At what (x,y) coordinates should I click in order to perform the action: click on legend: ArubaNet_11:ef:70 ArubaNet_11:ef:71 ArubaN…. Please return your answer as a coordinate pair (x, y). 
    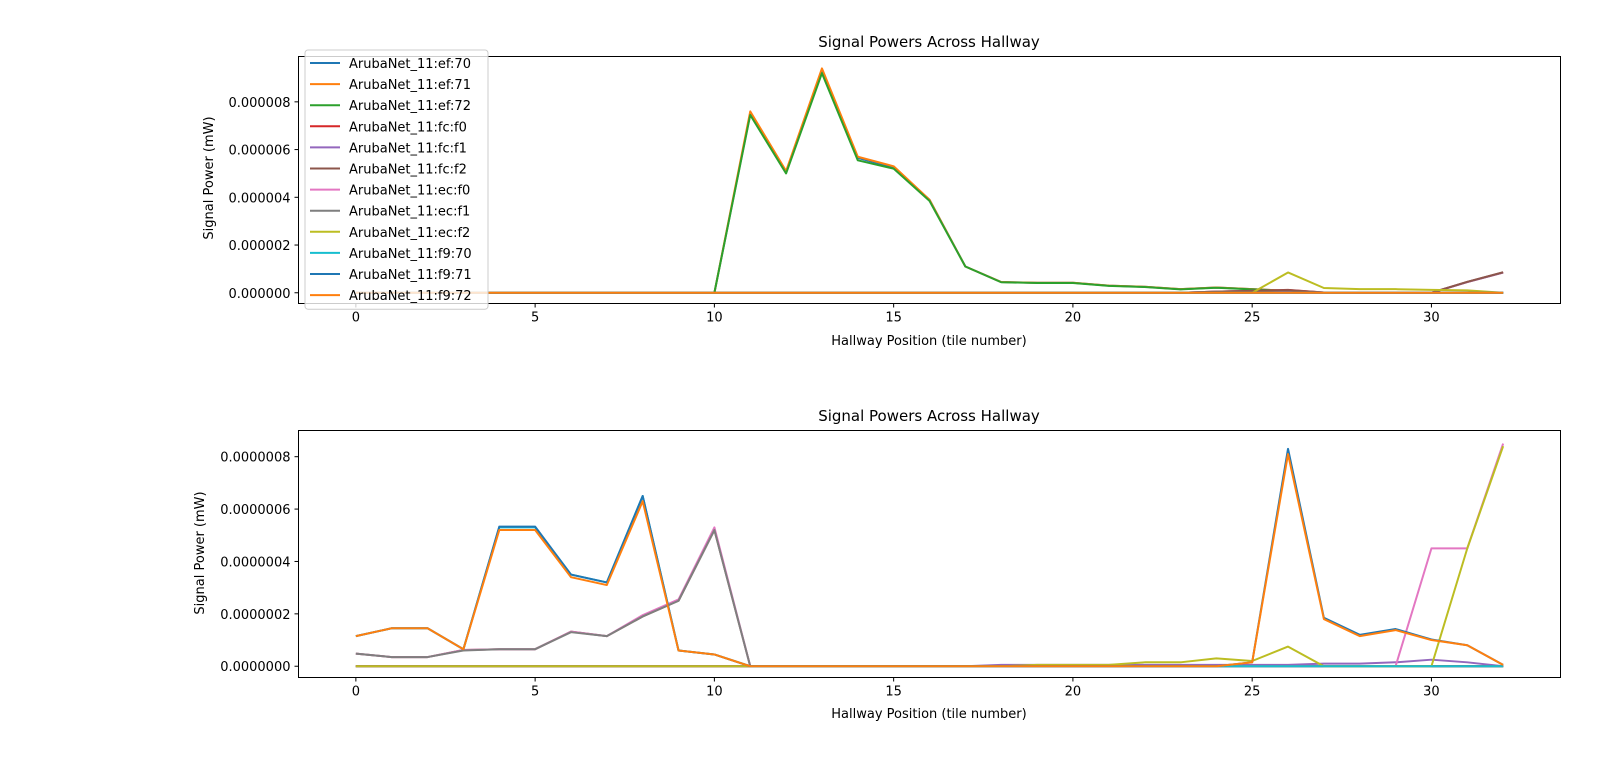
    Looking at the image, I should click on (396, 179).